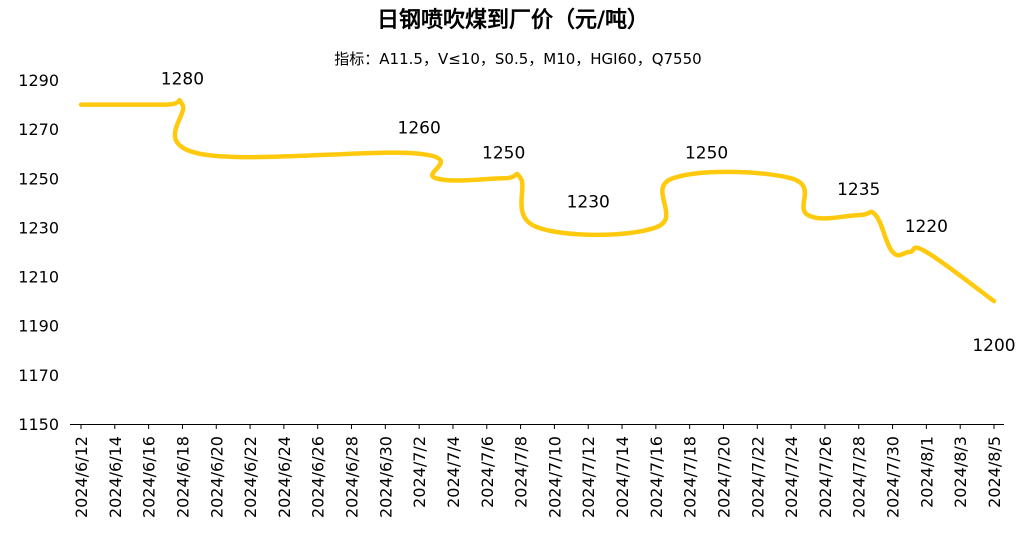  What do you see at coordinates (554, 477) in the screenshot?
I see `x-tick-label: 2024/7/10` at bounding box center [554, 477].